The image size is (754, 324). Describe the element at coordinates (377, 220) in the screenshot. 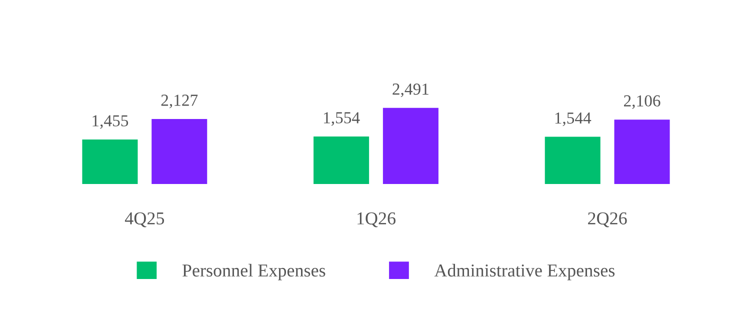

I see `x-tick-label: 1Q26` at that location.